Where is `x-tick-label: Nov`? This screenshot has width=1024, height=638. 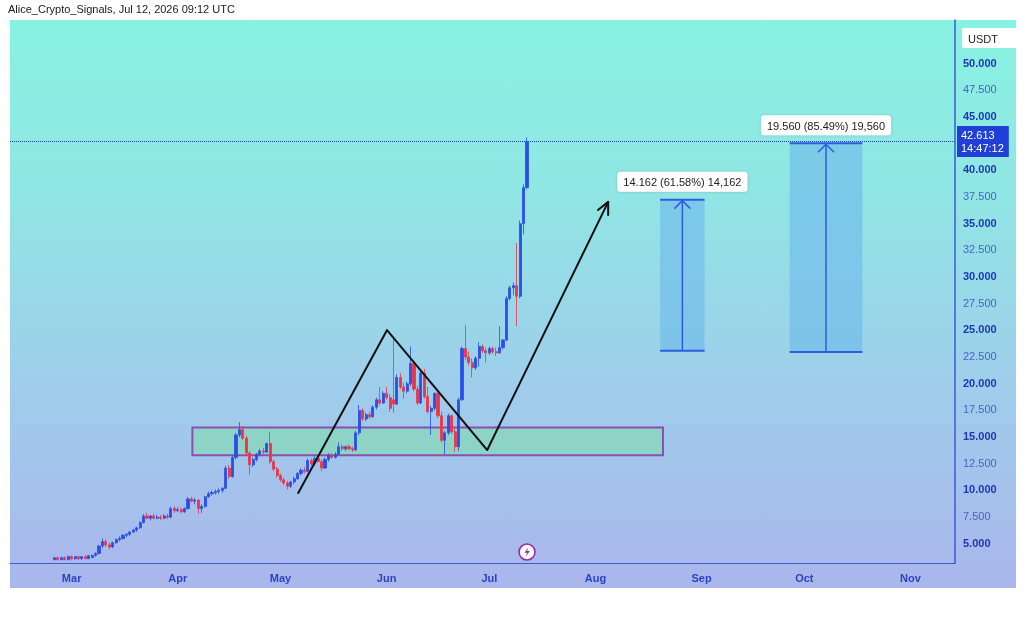 x-tick-label: Nov is located at coordinates (911, 577).